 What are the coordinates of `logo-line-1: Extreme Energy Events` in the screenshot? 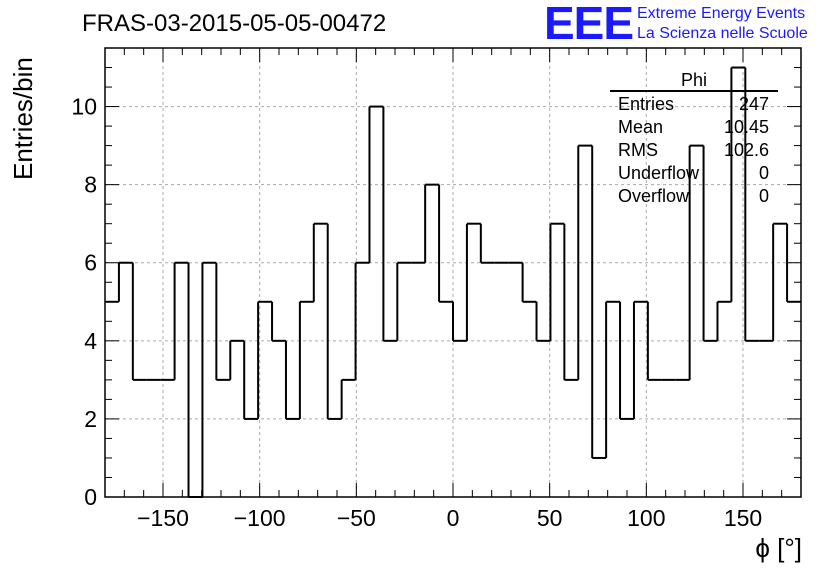 It's located at (721, 13).